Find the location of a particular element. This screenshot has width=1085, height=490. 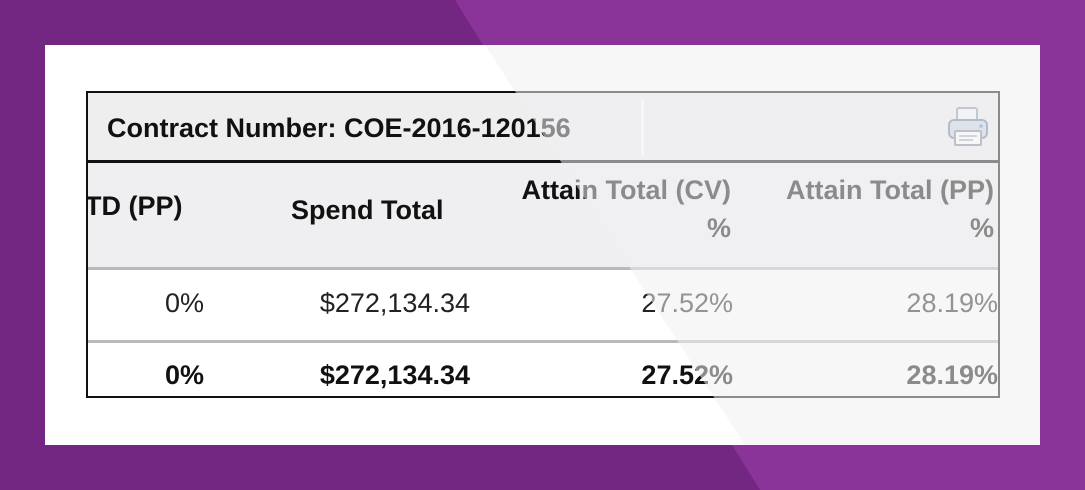

title-divider is located at coordinates (642, 127).